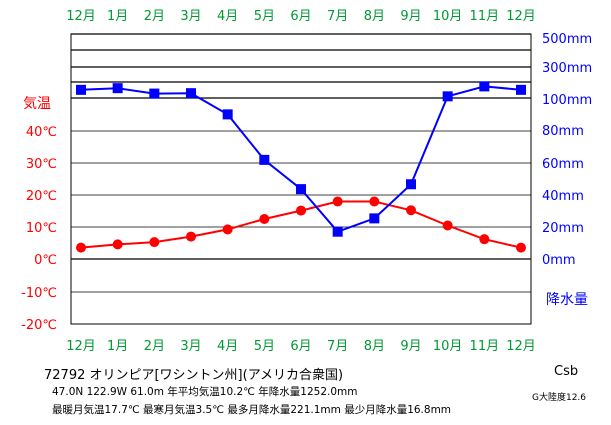 This screenshot has width=611, height=425. What do you see at coordinates (117, 346) in the screenshot?
I see `month-label-bottom-1: 1月` at bounding box center [117, 346].